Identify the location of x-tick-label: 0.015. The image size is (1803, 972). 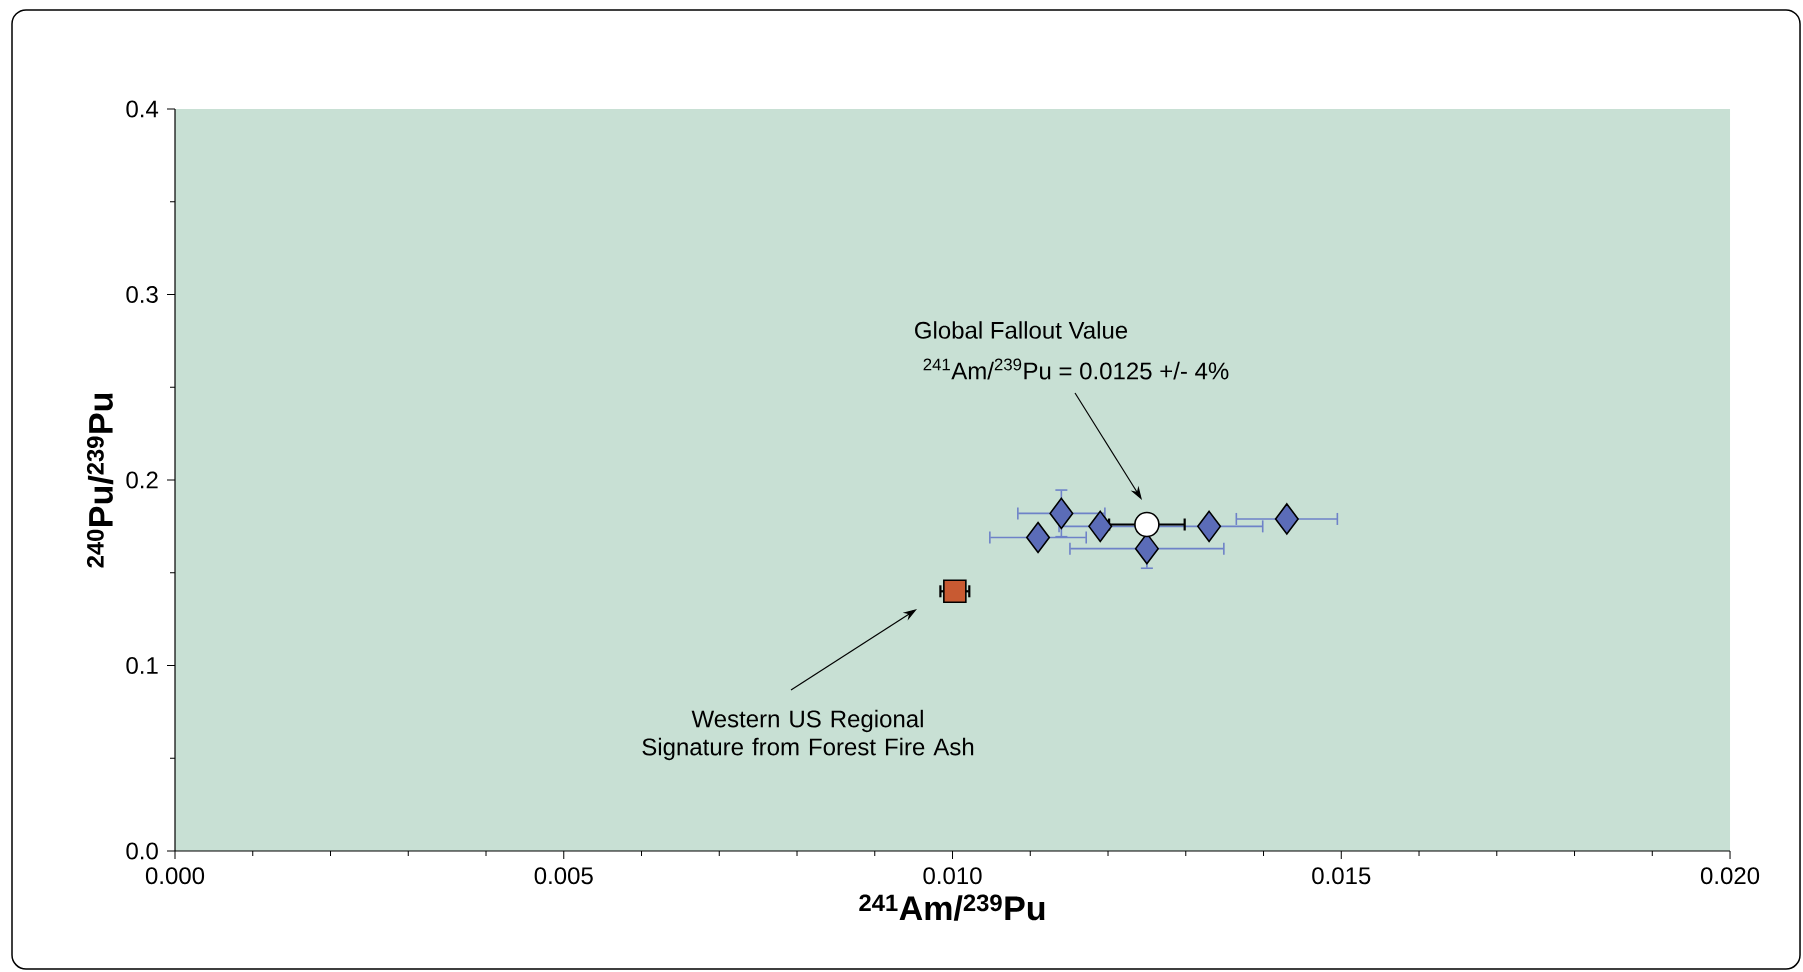
(1341, 876).